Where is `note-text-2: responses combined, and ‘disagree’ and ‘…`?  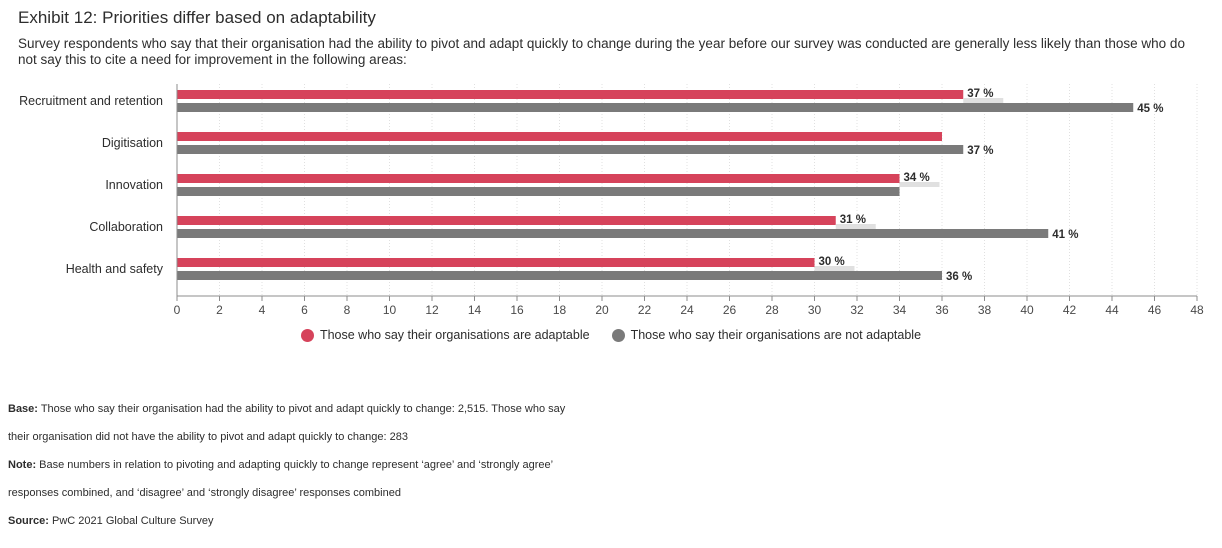
note-text-2: responses combined, and ‘disagree’ and ‘… is located at coordinates (204, 493).